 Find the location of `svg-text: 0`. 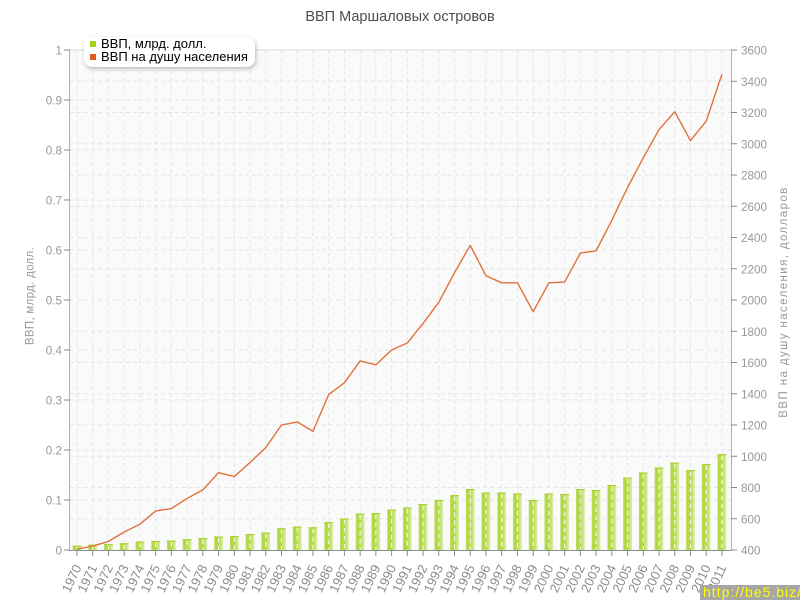

svg-text: 0 is located at coordinates (58, 551).